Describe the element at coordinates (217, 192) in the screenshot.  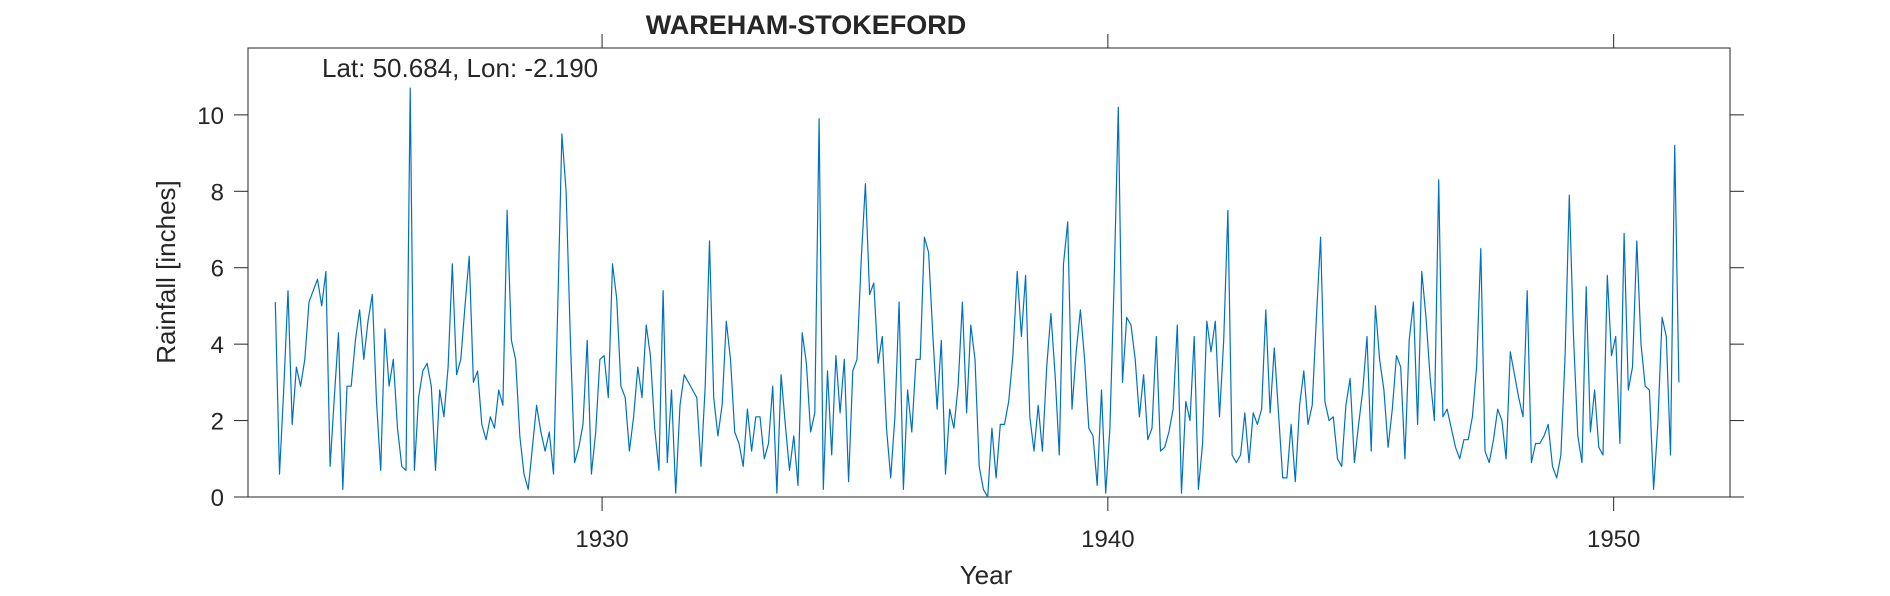
I see `y-tick-label: 8` at that location.